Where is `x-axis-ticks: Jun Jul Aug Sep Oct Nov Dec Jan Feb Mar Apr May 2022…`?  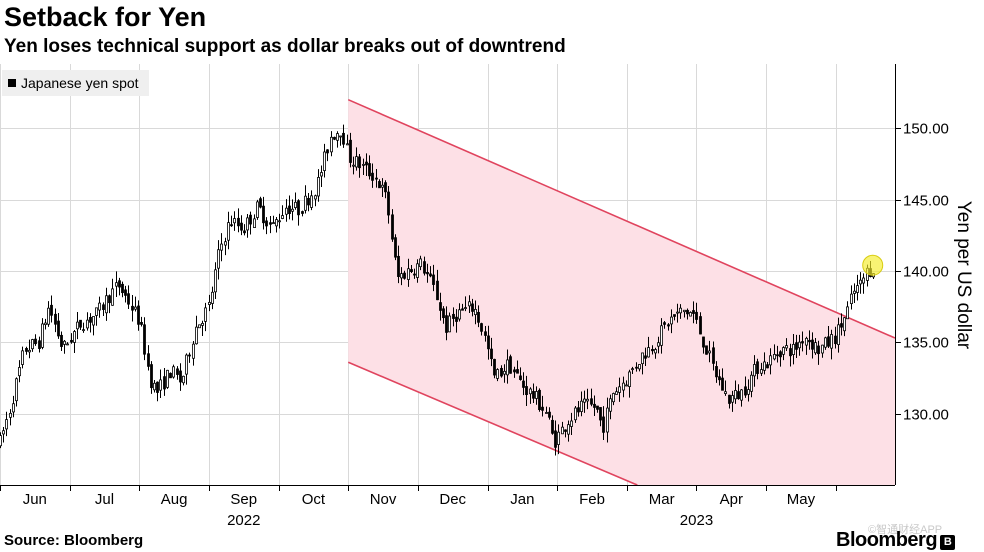
x-axis-ticks: Jun Jul Aug Sep Oct Nov Dec Jan Feb Mar Apr May 2022… is located at coordinates (418, 507).